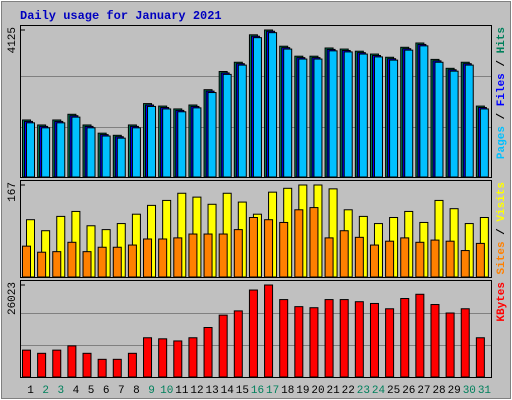 Image resolution: width=512 pixels, height=400 pixels. Describe the element at coordinates (121, 391) in the screenshot. I see `x-tick-label: 7` at that location.